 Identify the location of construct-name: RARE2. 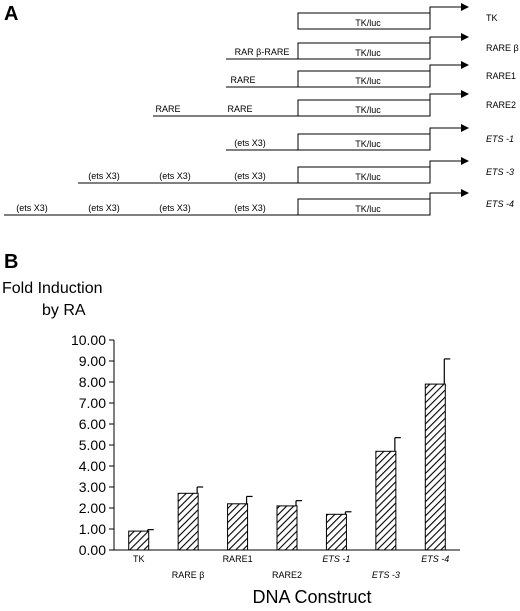
(501, 105).